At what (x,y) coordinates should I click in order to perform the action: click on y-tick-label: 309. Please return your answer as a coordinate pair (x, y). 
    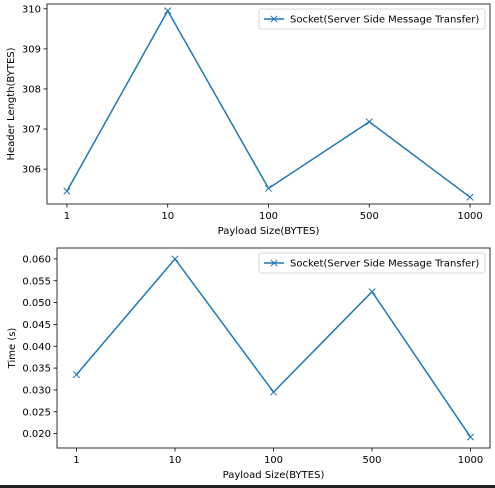
    Looking at the image, I should click on (31, 49).